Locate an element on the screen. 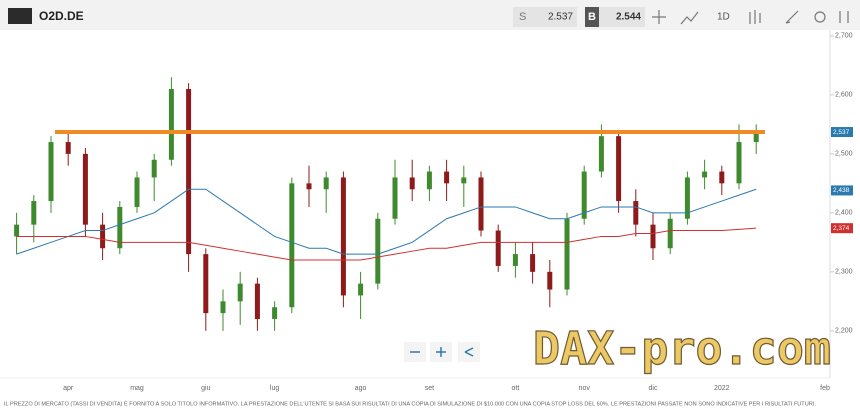 The height and width of the screenshot is (416, 860). settings-icon is located at coordinates (820, 17).